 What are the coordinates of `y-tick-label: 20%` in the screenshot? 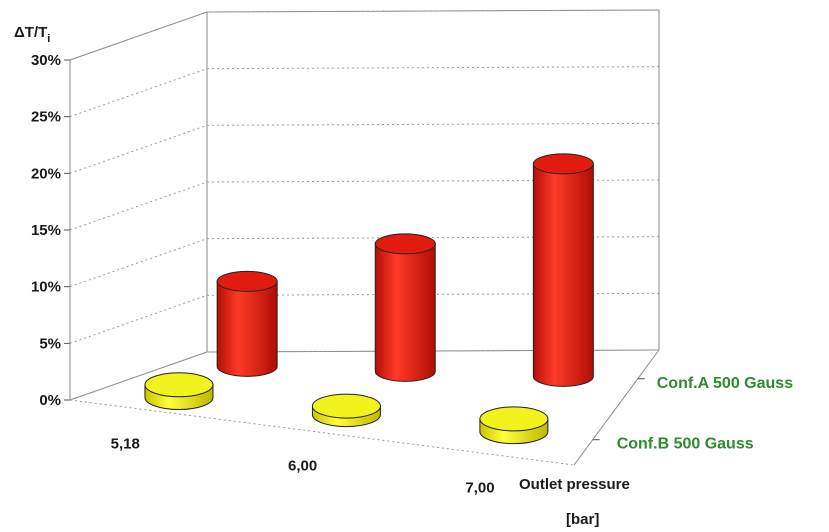 It's located at (46, 173).